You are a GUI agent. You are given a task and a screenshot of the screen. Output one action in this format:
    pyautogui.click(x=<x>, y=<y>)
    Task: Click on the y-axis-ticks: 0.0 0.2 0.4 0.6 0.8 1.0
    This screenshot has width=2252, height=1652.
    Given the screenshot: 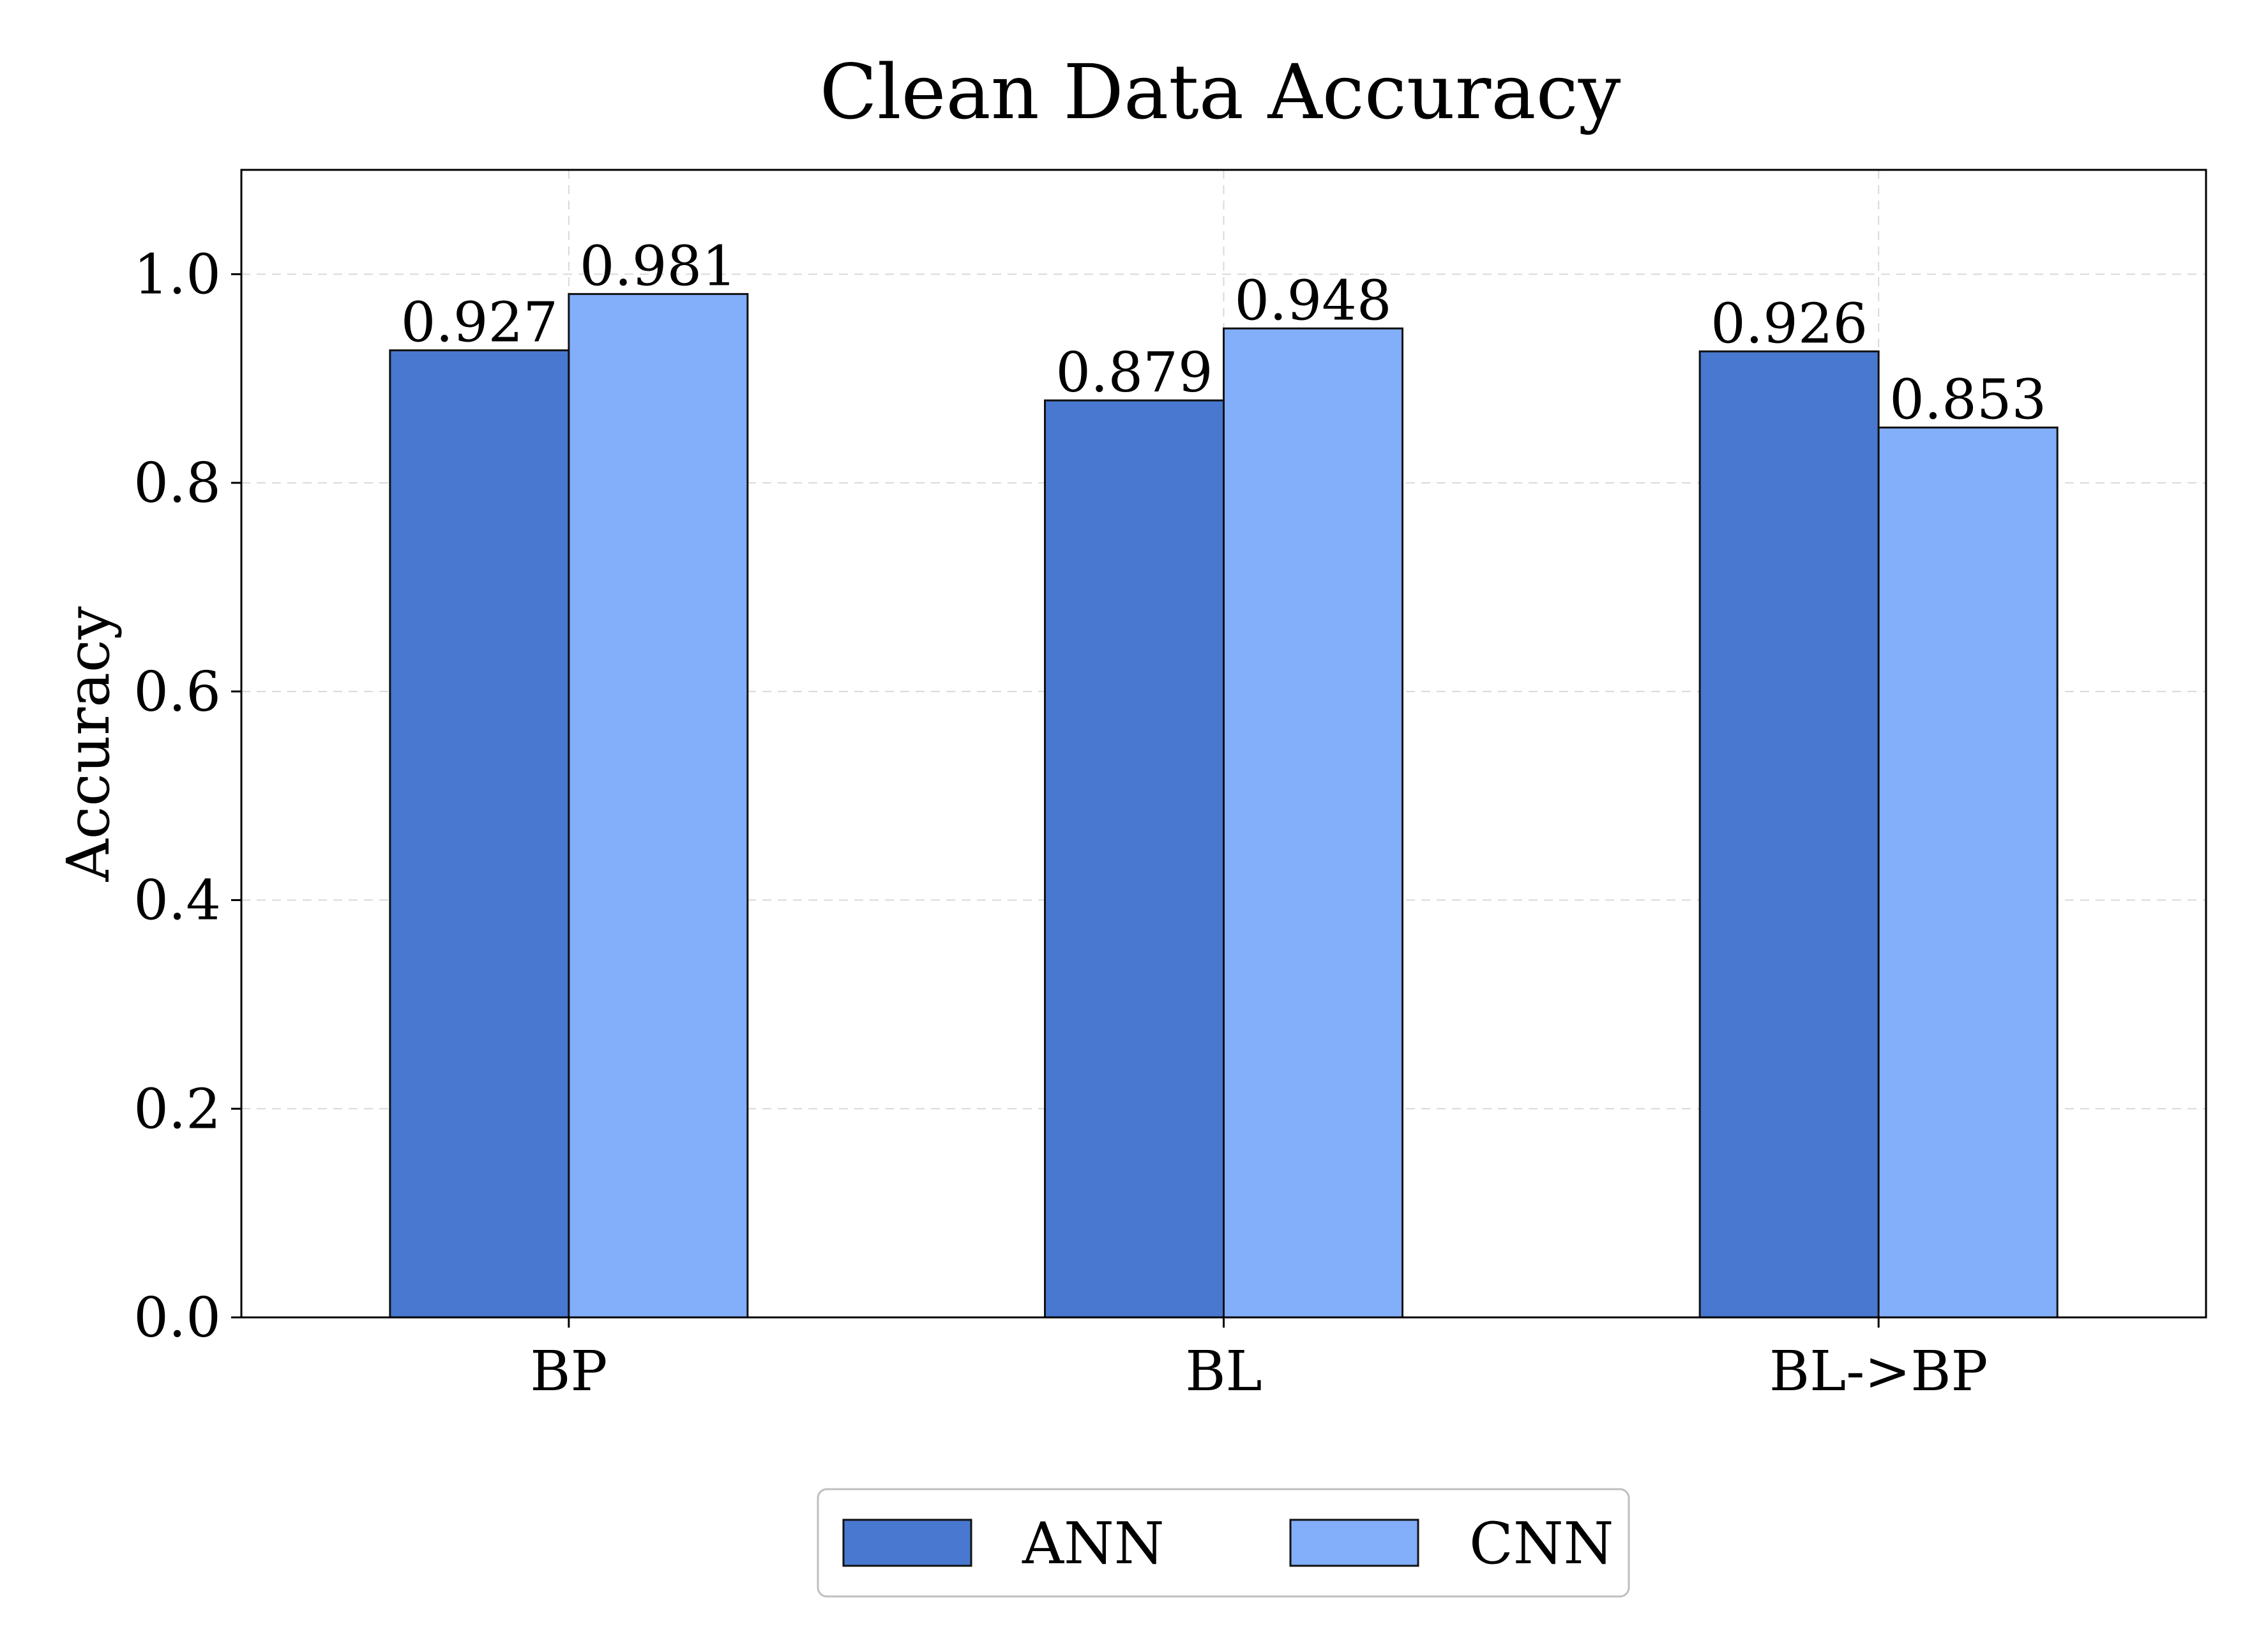 What is the action you would take?
    pyautogui.click(x=187, y=797)
    